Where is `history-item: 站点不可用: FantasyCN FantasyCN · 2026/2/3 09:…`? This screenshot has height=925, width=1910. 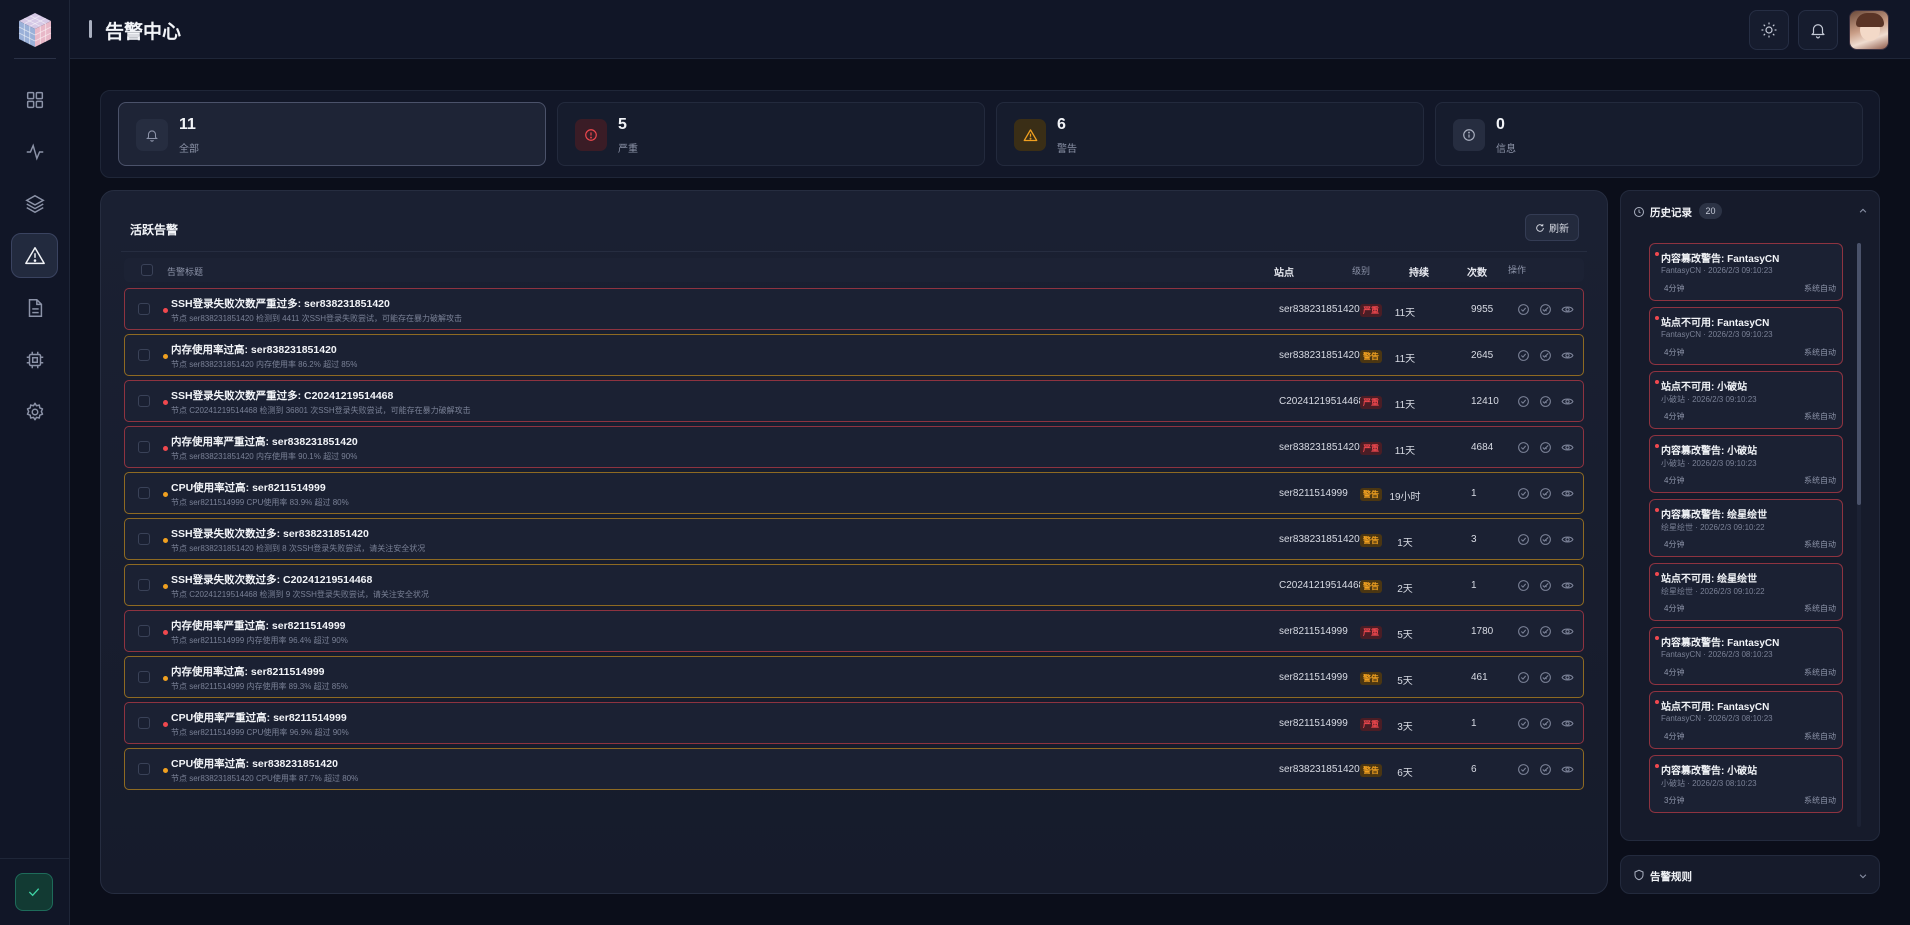 history-item: 站点不可用: FantasyCN FantasyCN · 2026/2/3 09:… is located at coordinates (1746, 336).